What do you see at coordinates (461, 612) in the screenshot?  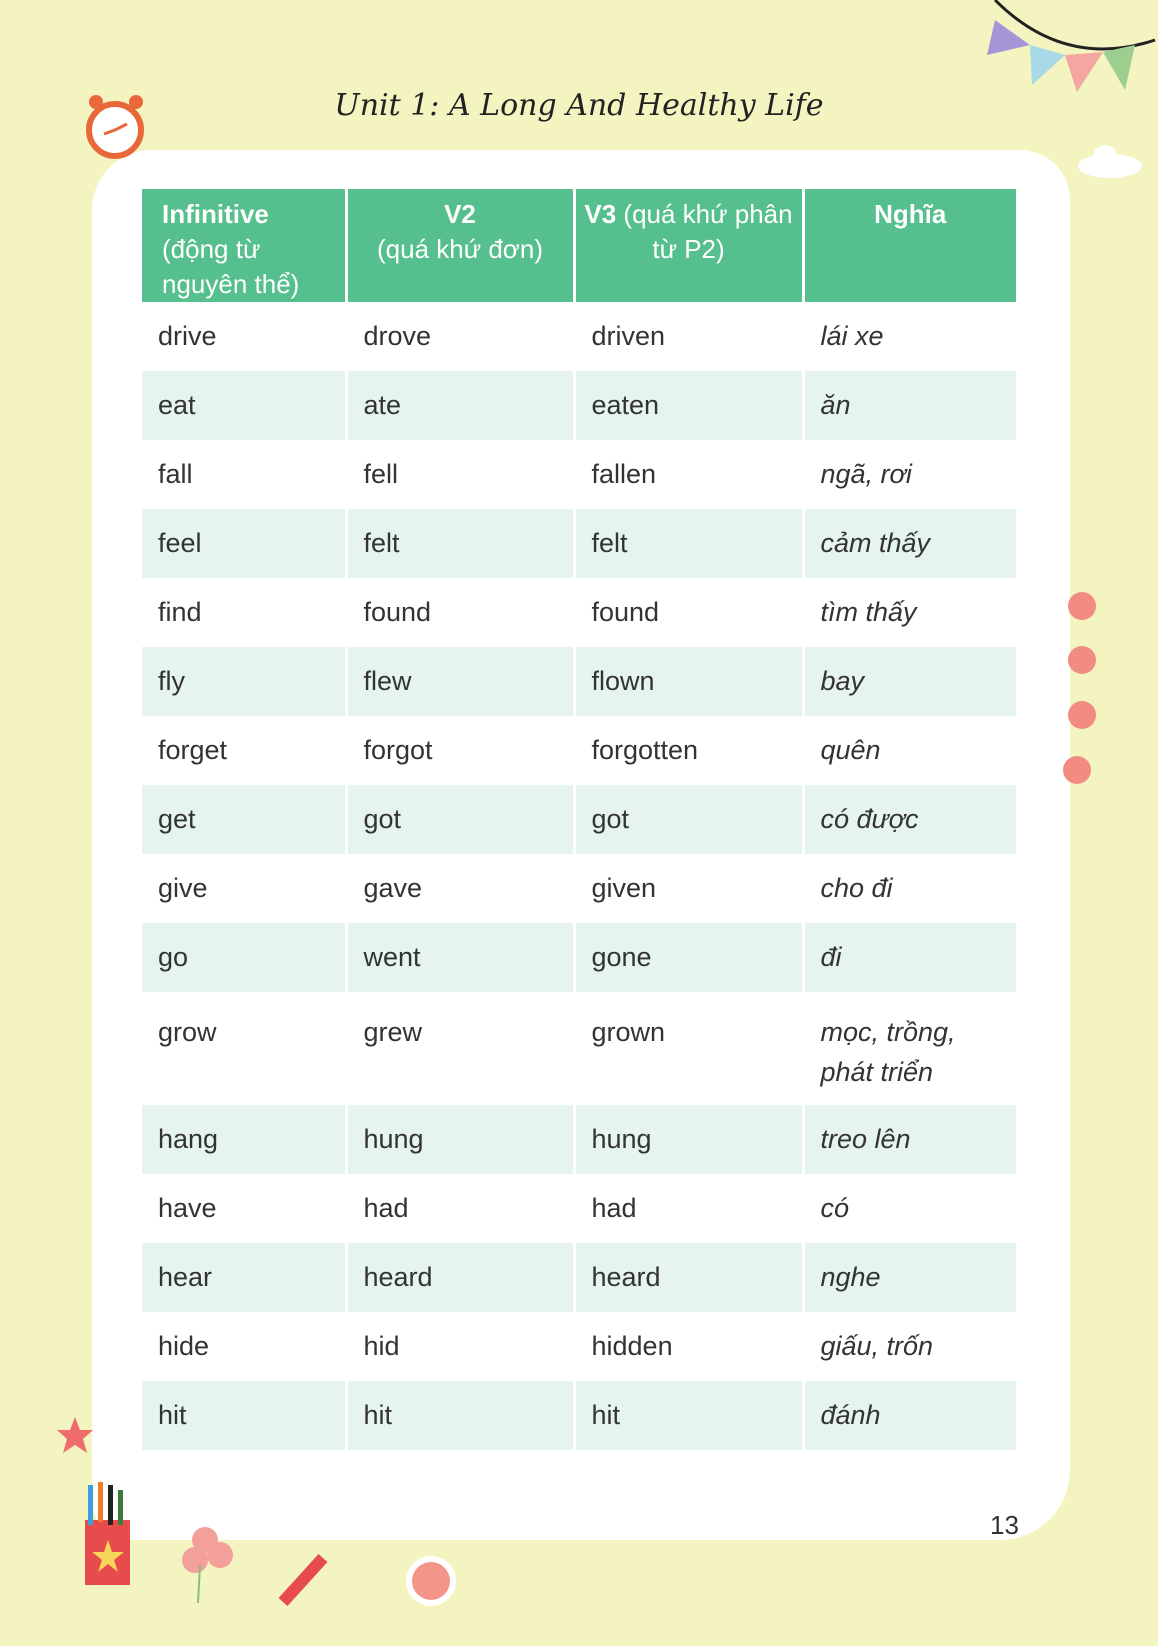 I see `v2-cell: found` at bounding box center [461, 612].